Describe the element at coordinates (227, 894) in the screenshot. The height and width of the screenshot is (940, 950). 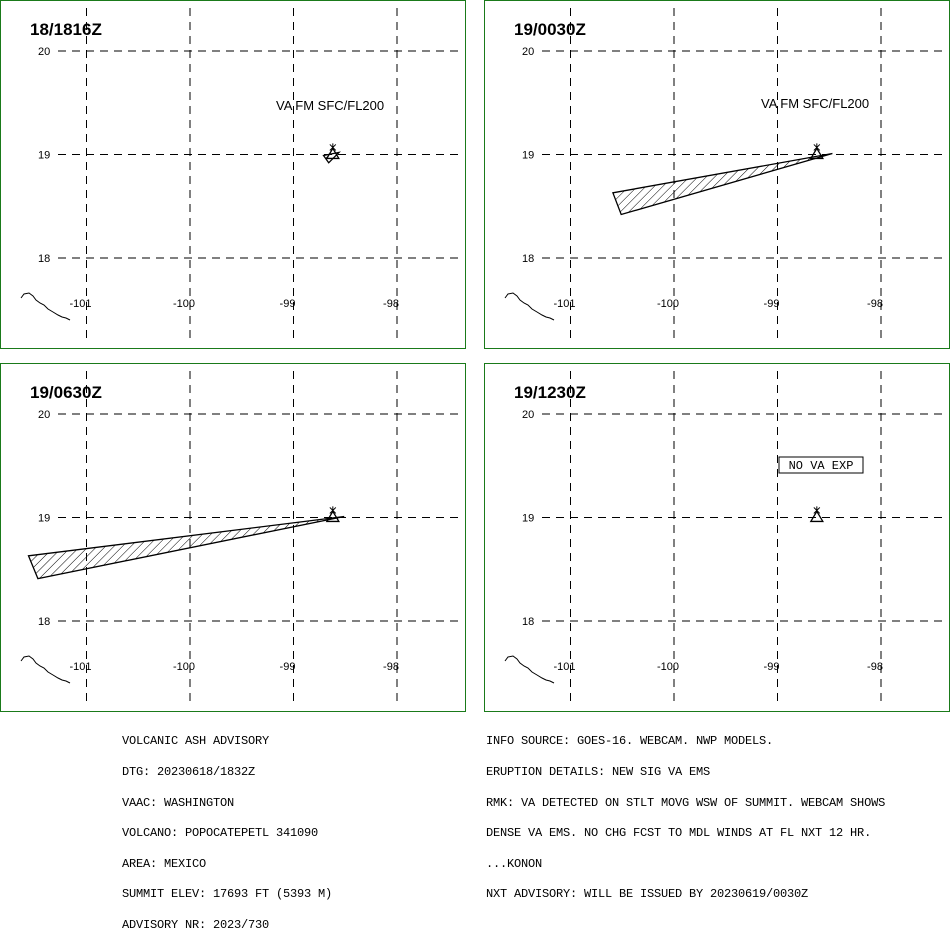
I see `advisory-left-line: SUMMIT ELEV: 17693 FT (5393 M)` at that location.